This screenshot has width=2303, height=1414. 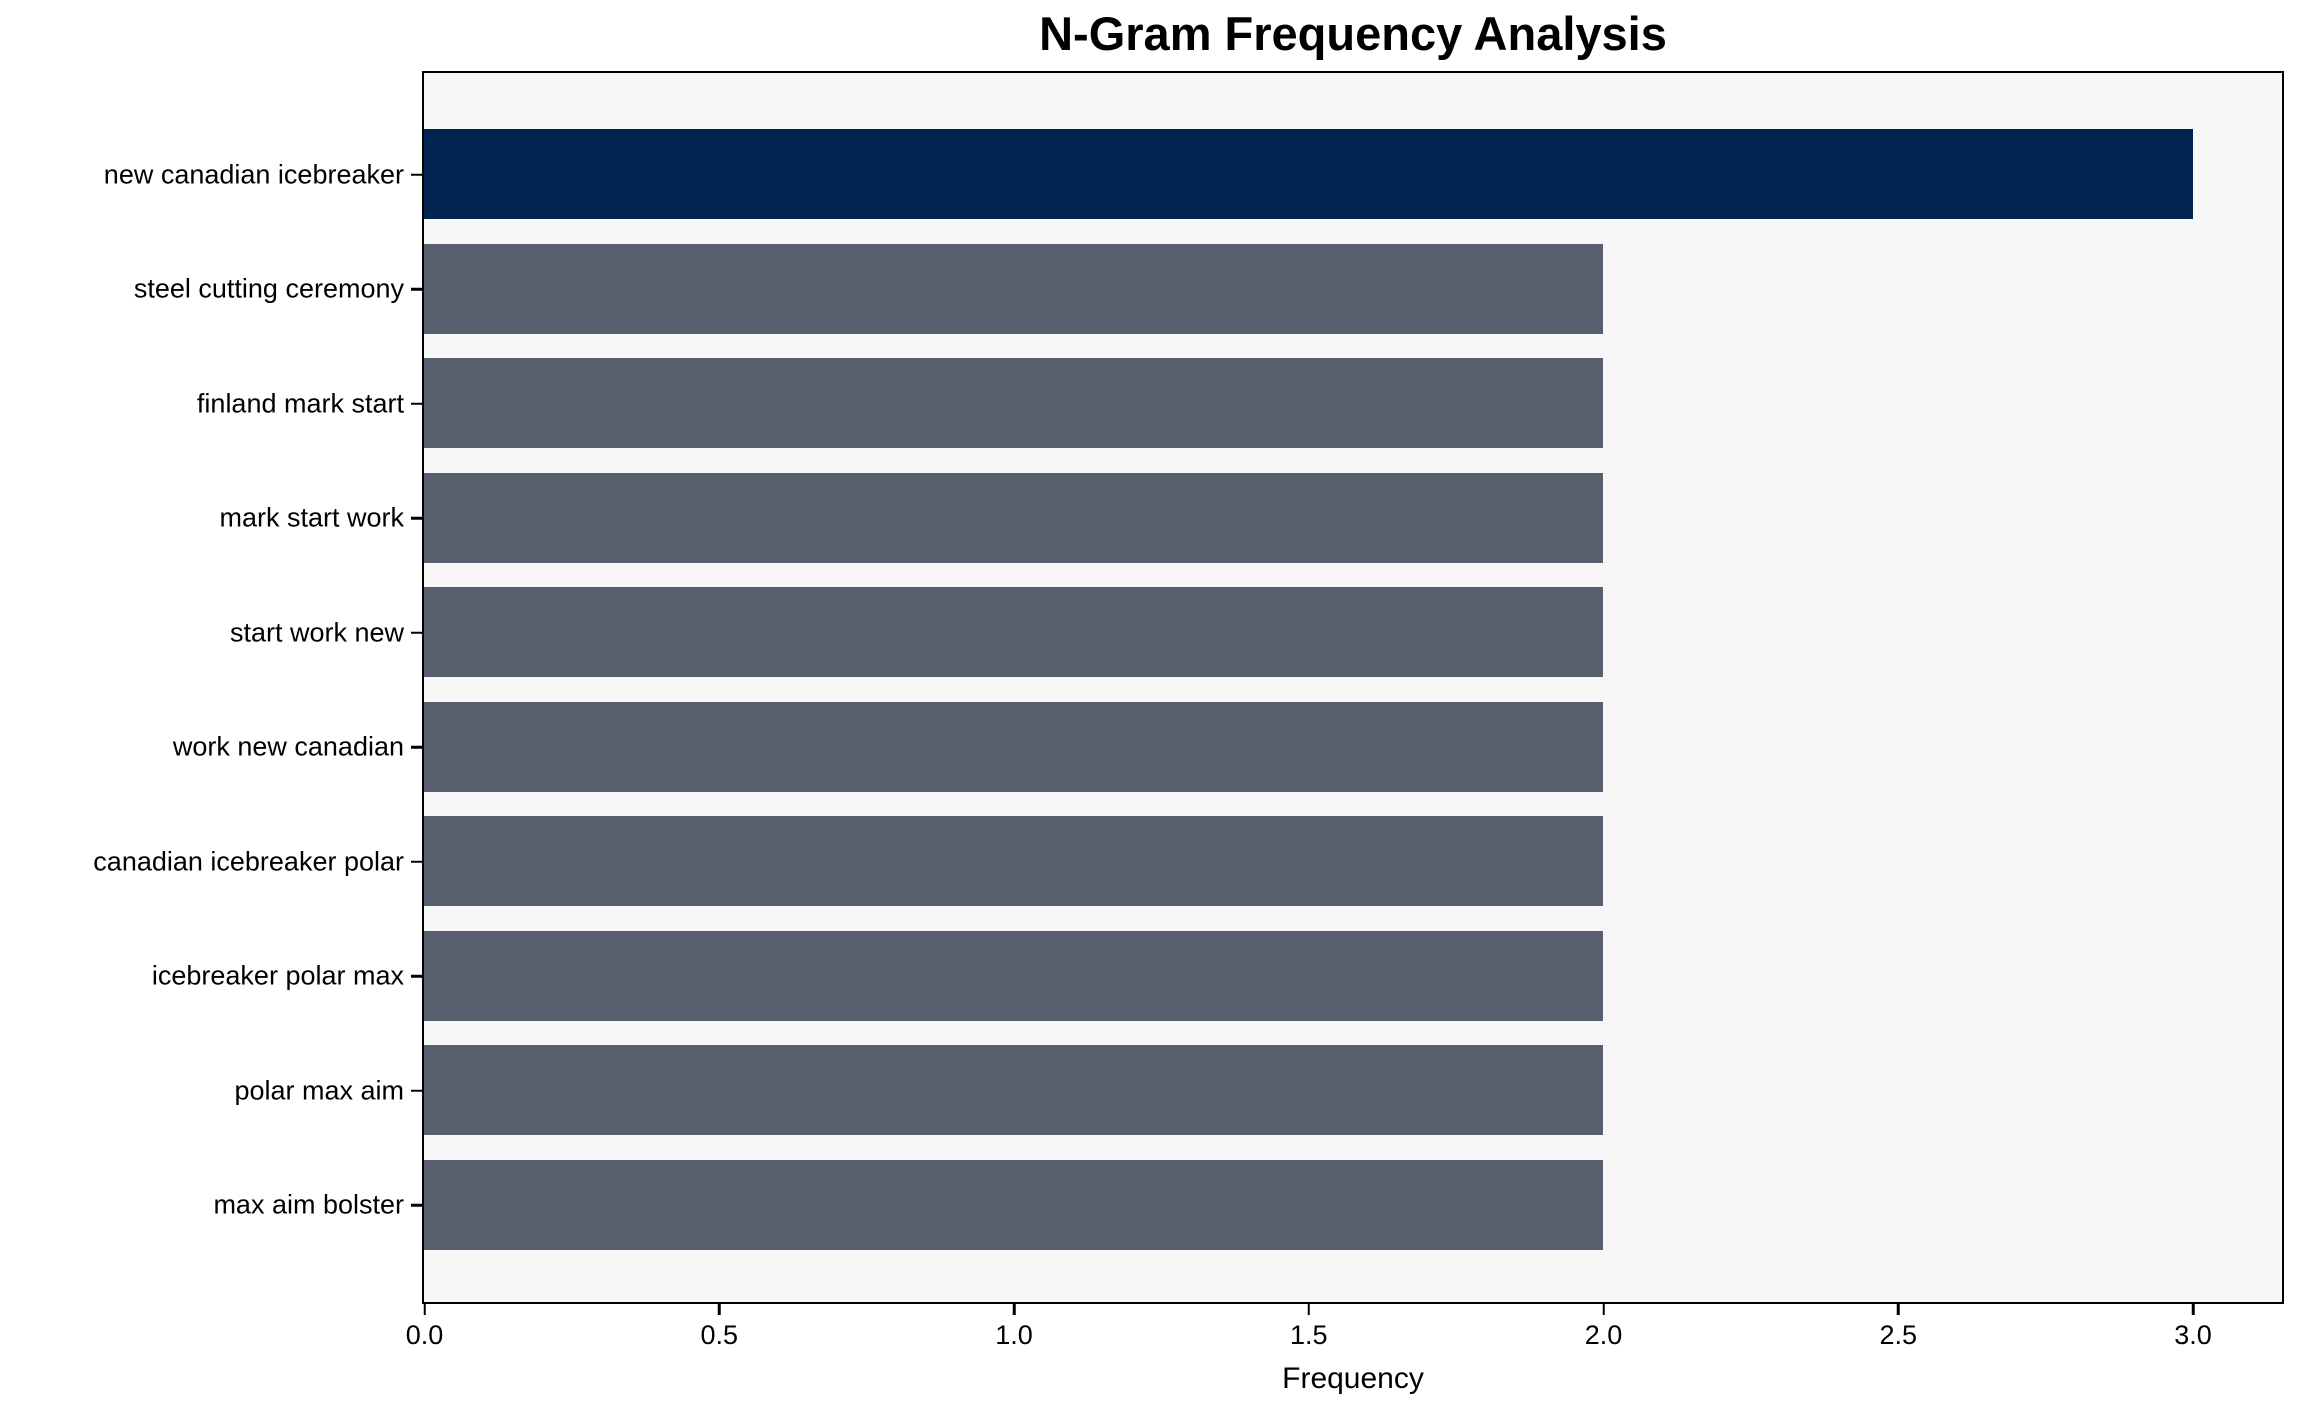 What do you see at coordinates (1014, 1090) in the screenshot?
I see `bar-polar-max-aim` at bounding box center [1014, 1090].